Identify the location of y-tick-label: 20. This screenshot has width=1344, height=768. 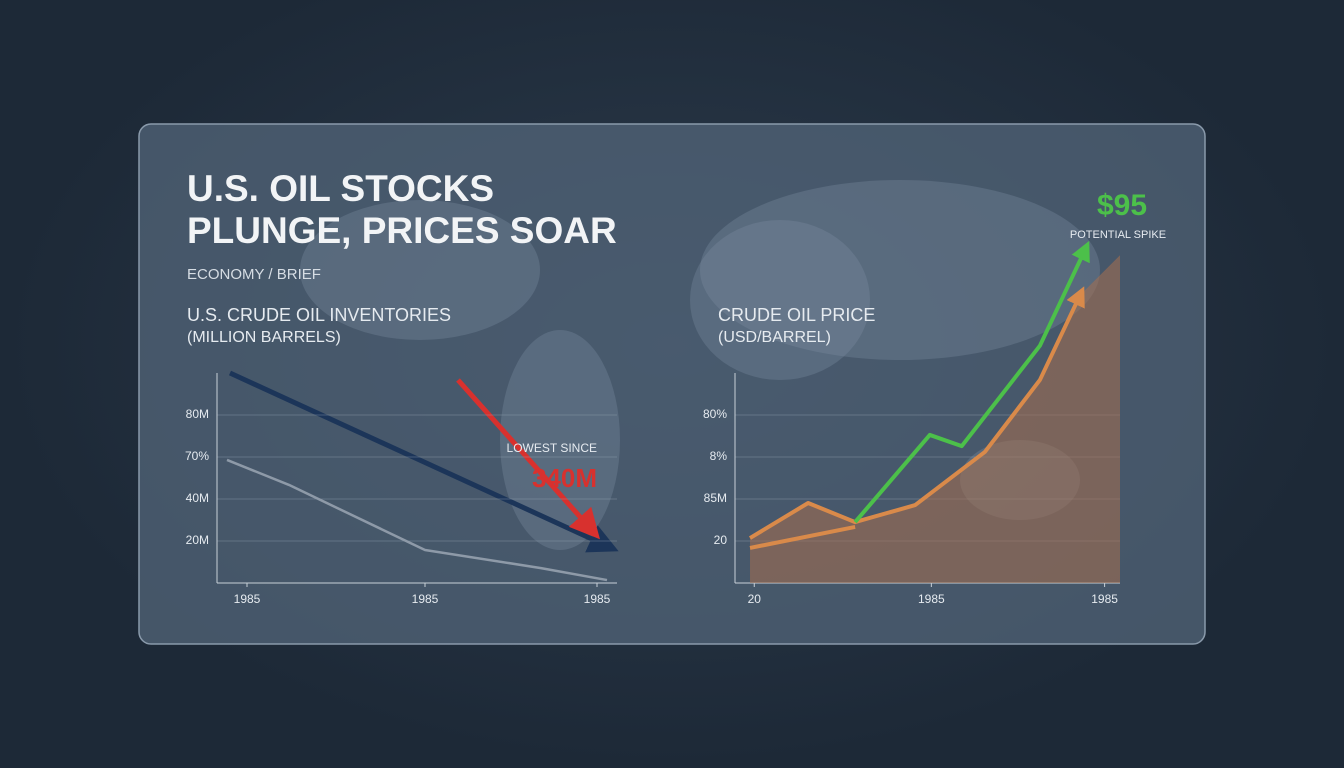
(721, 540).